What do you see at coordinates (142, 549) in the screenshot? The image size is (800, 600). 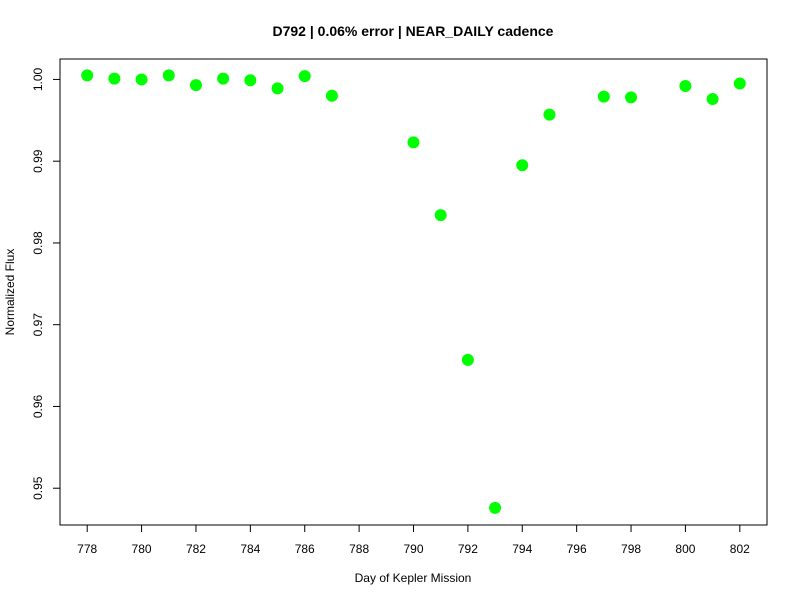 I see `x-tick-label: 780` at bounding box center [142, 549].